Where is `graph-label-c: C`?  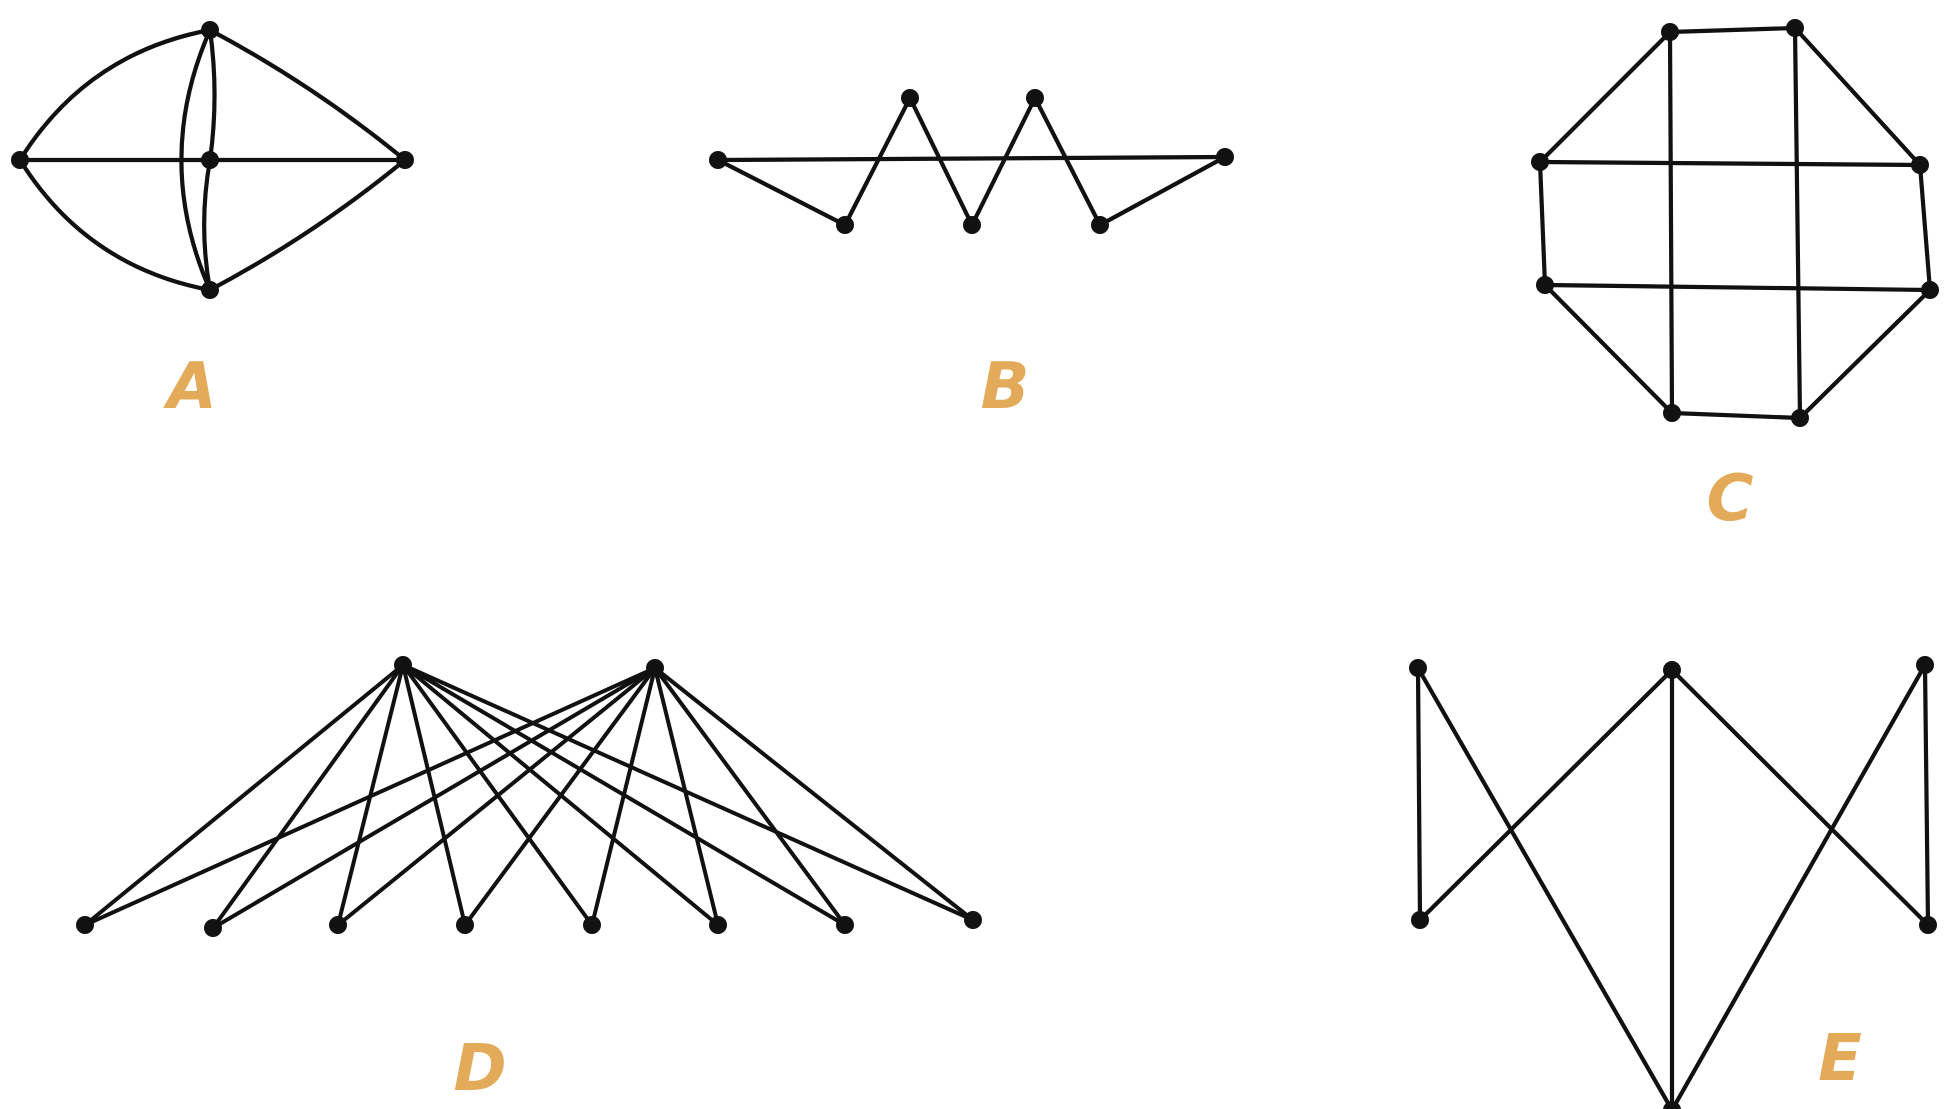 graph-label-c: C is located at coordinates (1730, 499).